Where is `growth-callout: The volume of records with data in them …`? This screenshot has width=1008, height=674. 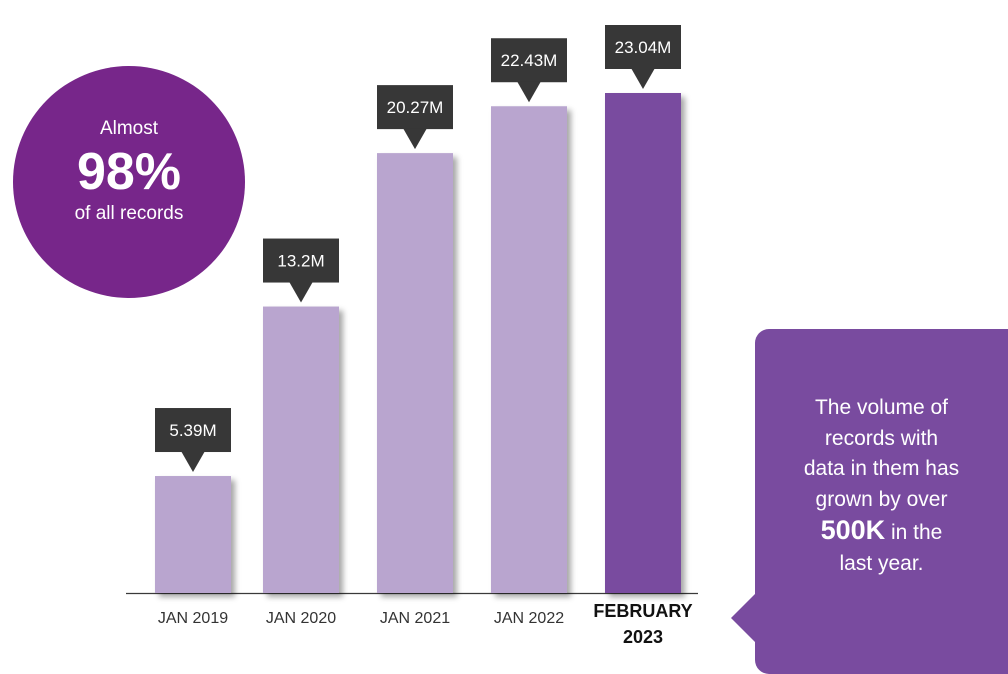
growth-callout: The volume of records with data in them … is located at coordinates (881, 501).